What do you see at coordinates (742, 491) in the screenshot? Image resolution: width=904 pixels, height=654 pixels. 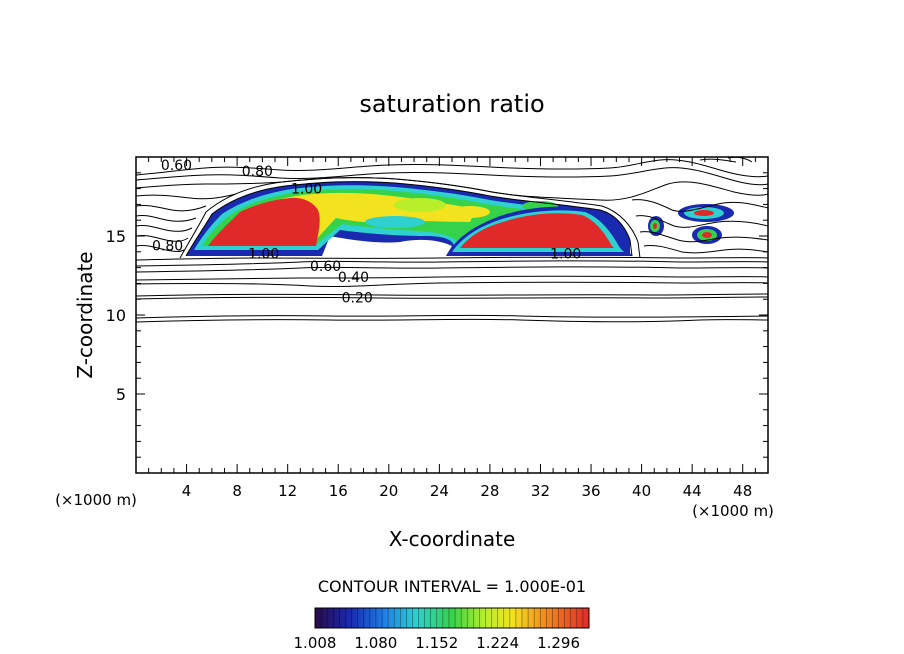 I see `x-tick-label: 48` at bounding box center [742, 491].